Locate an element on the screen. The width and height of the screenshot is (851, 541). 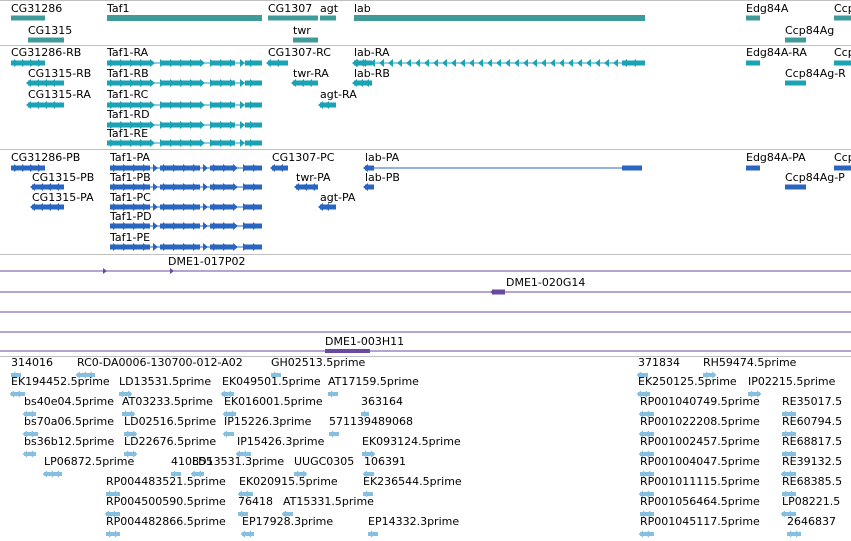
feature-label: IP15226.3prime is located at coordinates (268, 421).